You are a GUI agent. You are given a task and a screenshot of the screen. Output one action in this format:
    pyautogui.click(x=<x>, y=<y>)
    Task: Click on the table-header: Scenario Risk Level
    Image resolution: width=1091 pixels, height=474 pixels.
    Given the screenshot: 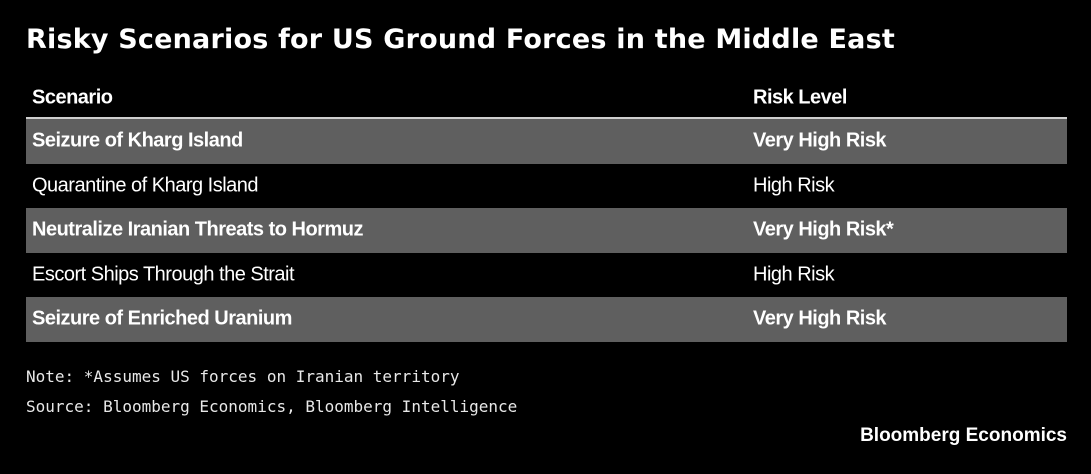 What is the action you would take?
    pyautogui.click(x=546, y=98)
    